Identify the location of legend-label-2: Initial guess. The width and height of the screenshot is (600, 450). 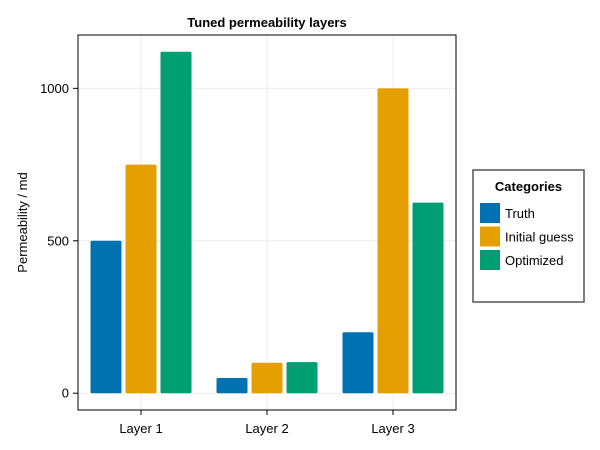
(539, 237).